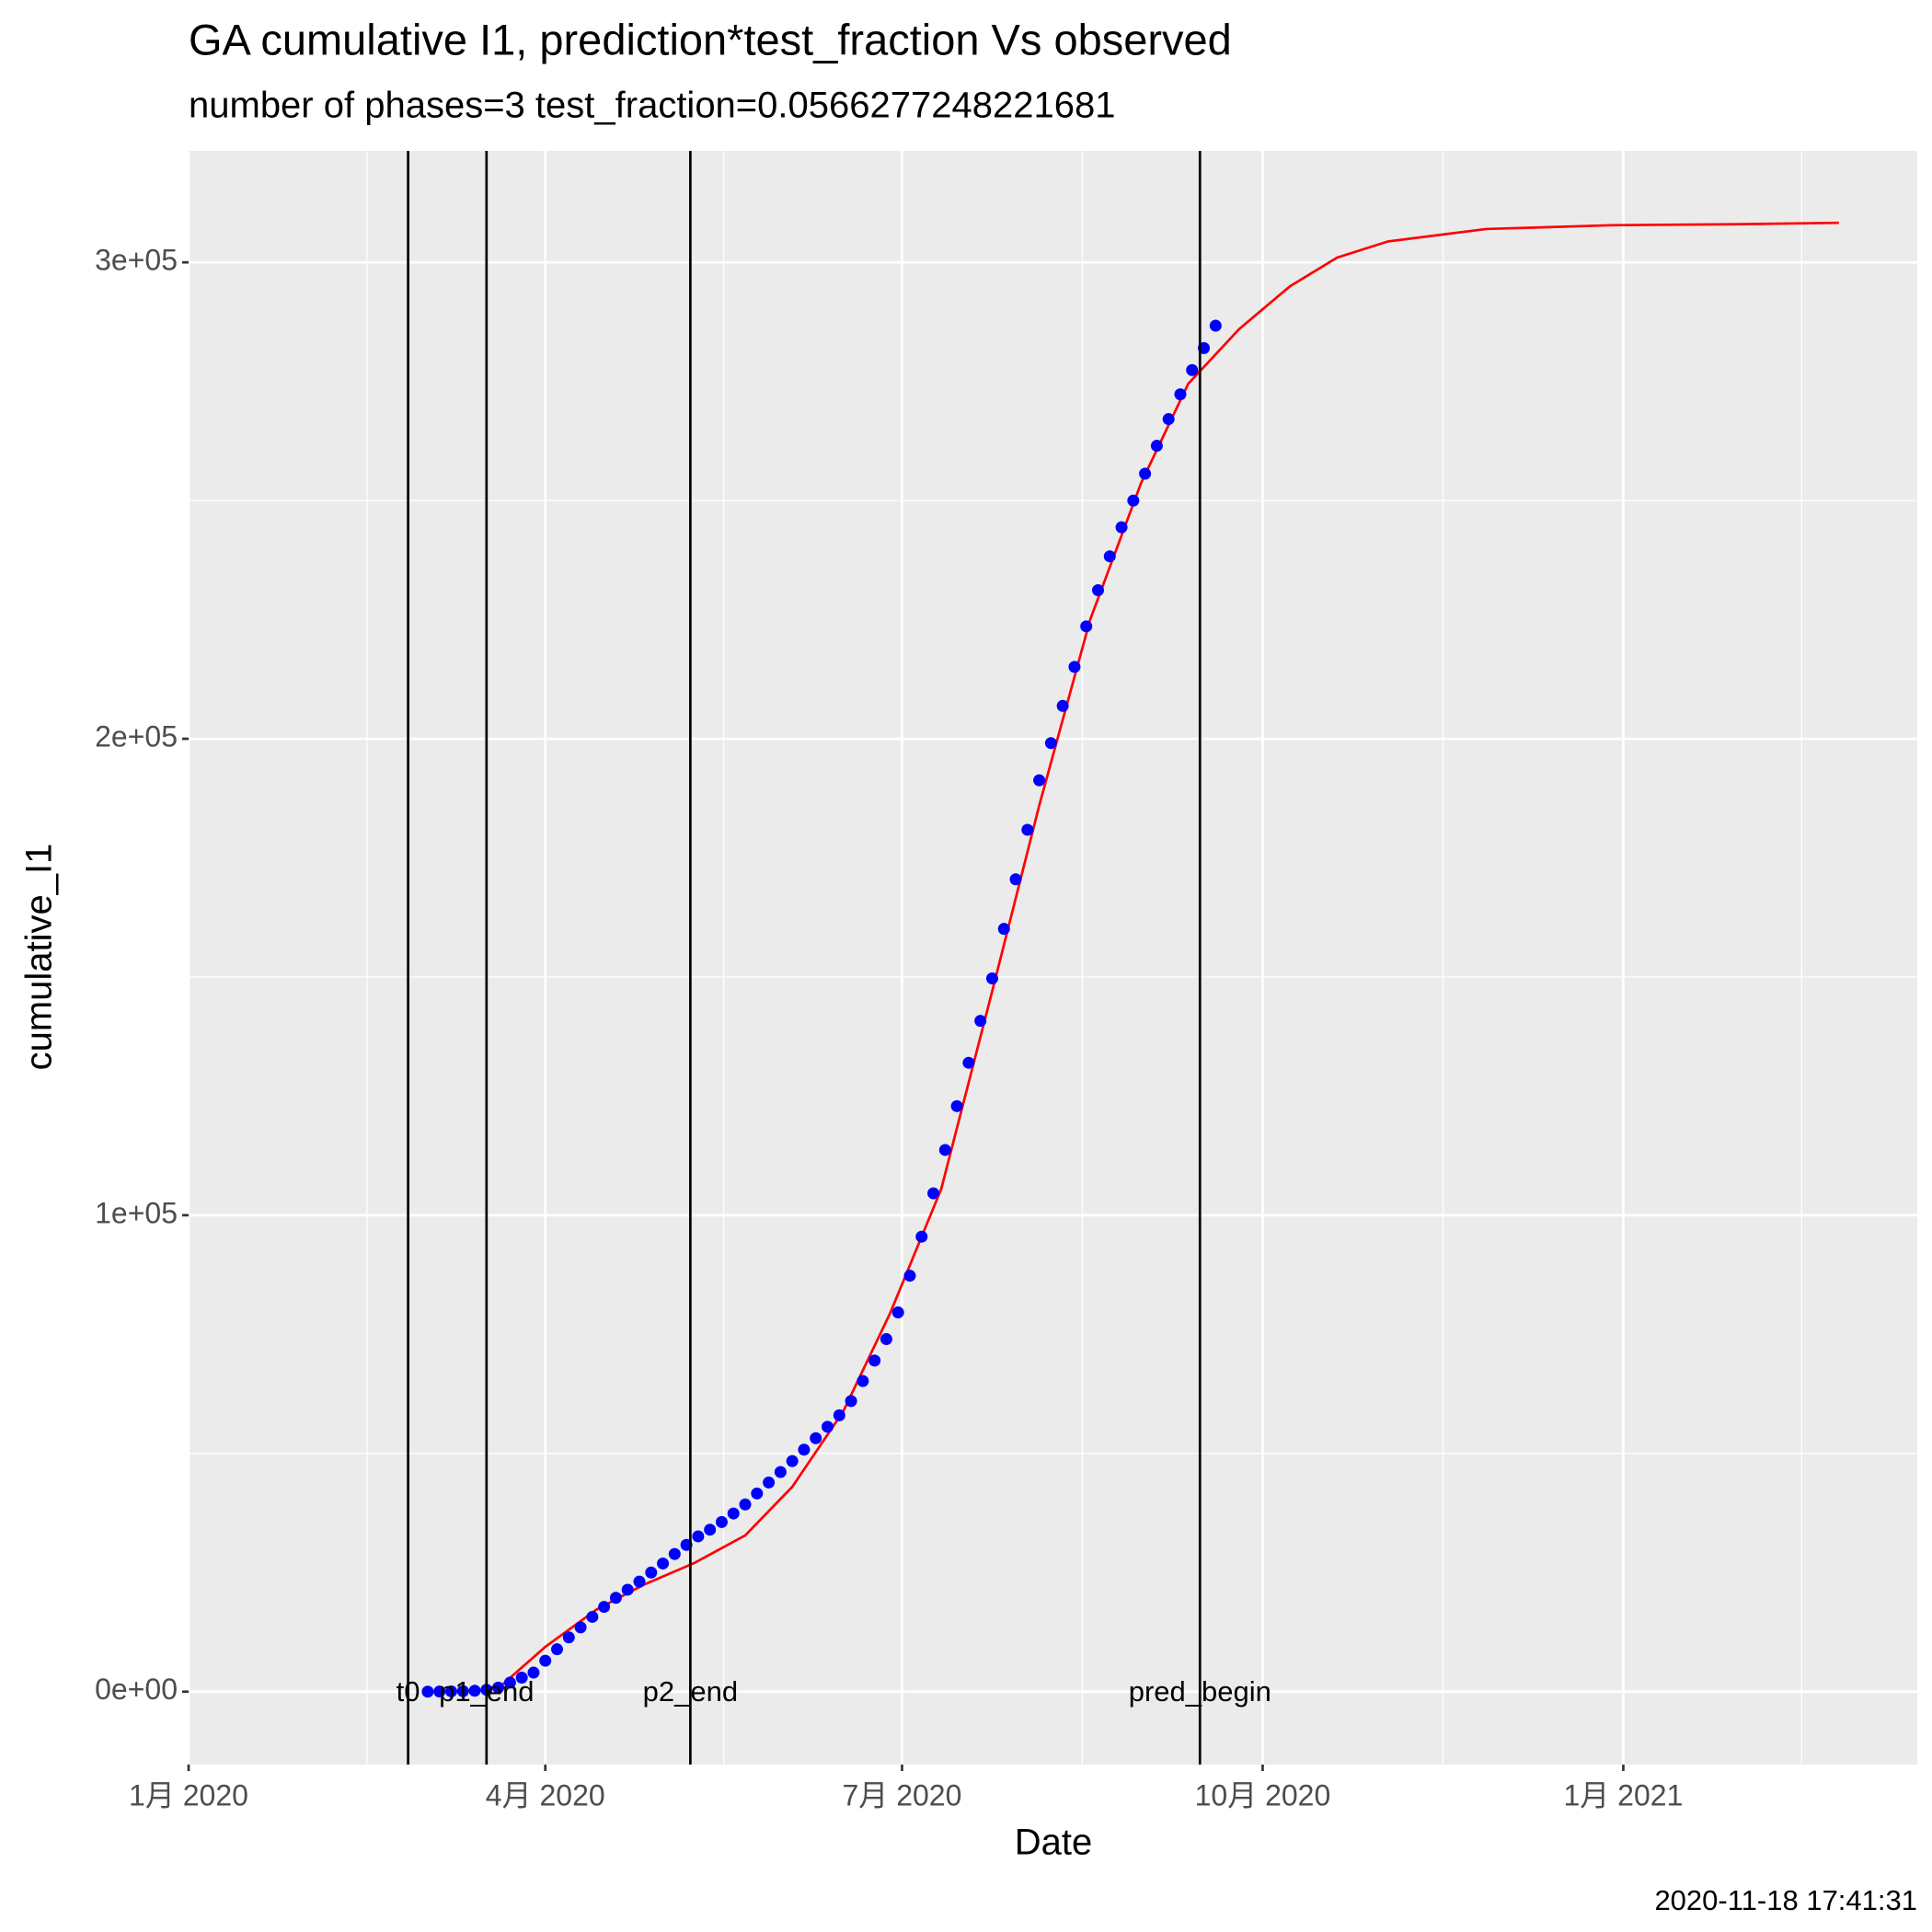 The width and height of the screenshot is (1932, 1932). I want to click on vertical-line-label: p2_end, so click(690, 1691).